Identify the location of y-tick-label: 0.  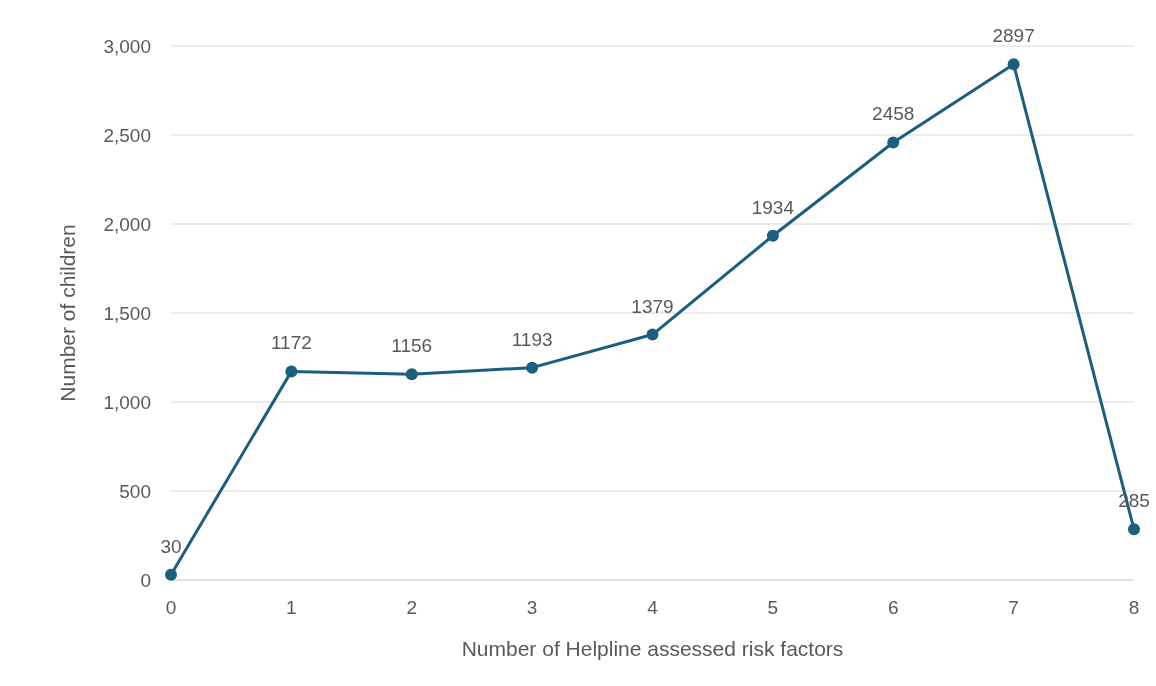
(145, 580).